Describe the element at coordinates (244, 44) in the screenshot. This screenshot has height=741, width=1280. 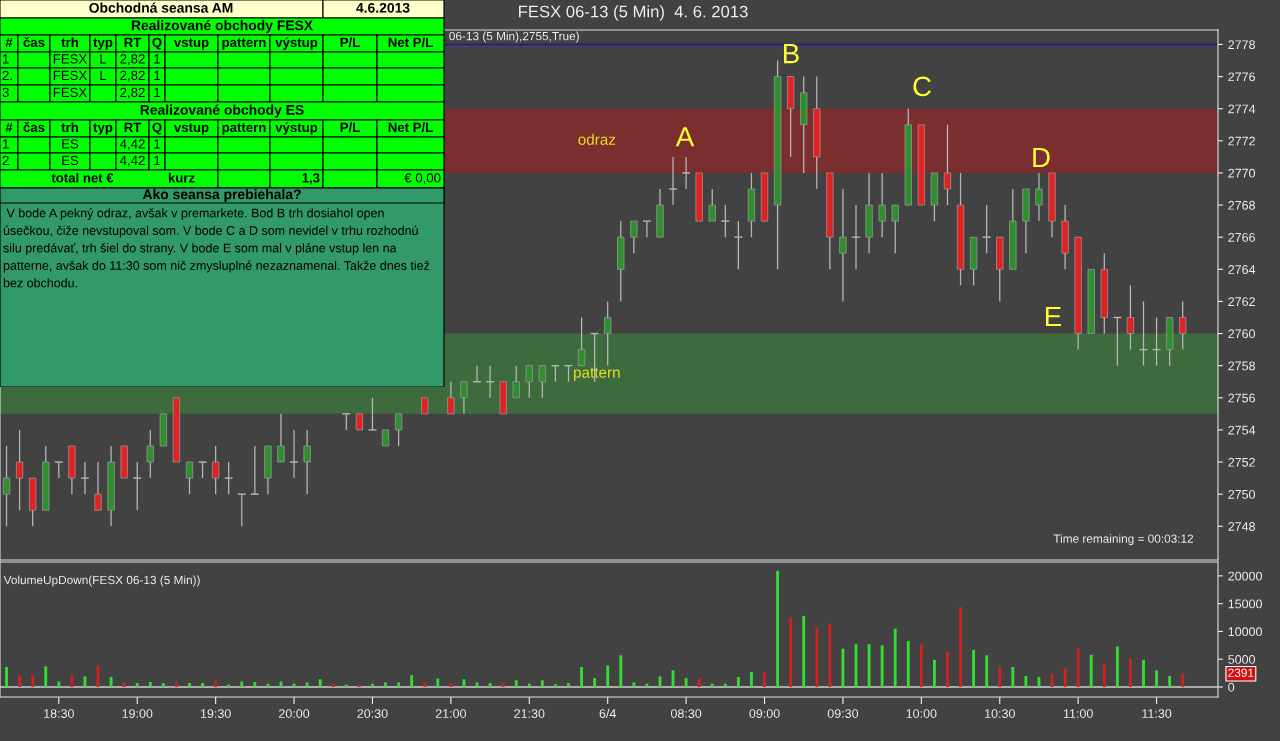
I see `annotation: pattern` at that location.